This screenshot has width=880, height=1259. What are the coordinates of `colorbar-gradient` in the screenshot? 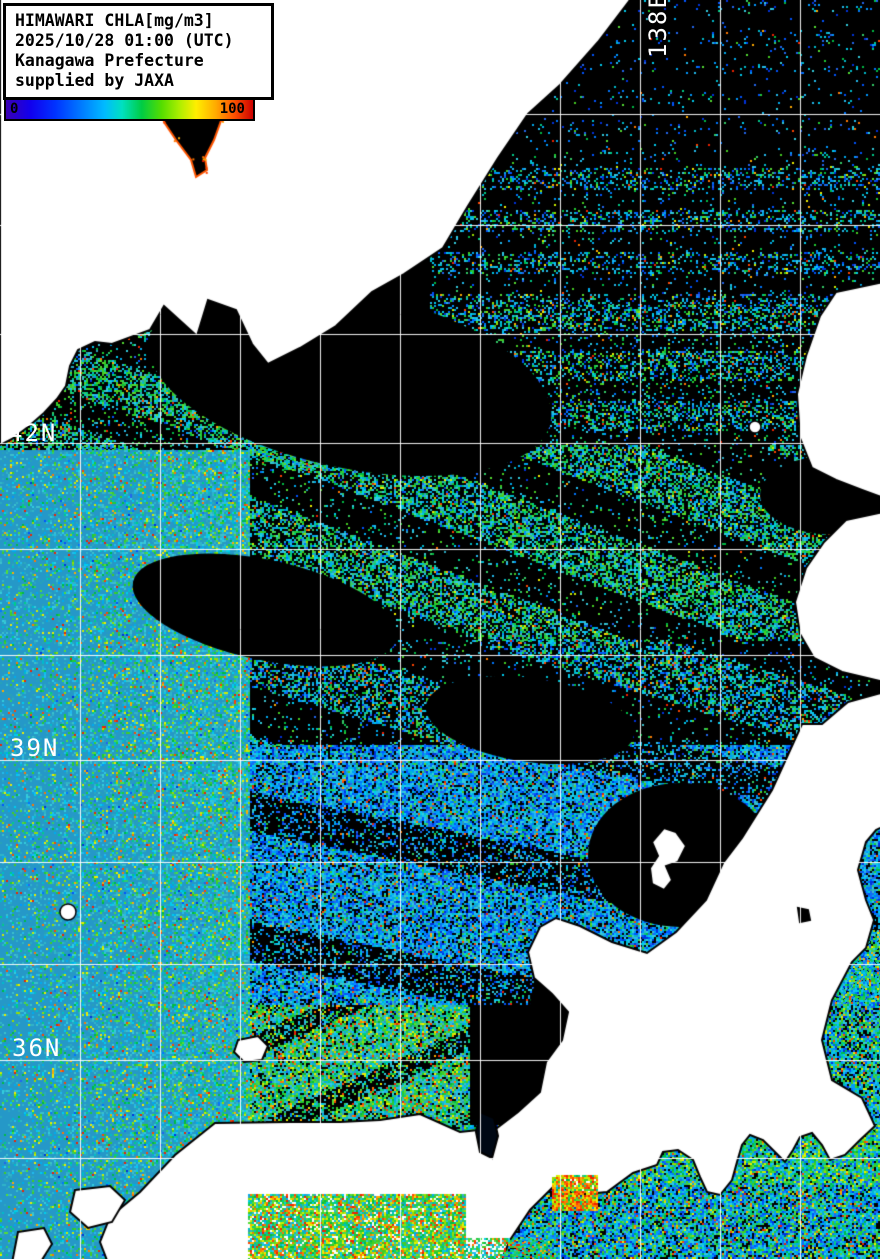 It's located at (129, 109).